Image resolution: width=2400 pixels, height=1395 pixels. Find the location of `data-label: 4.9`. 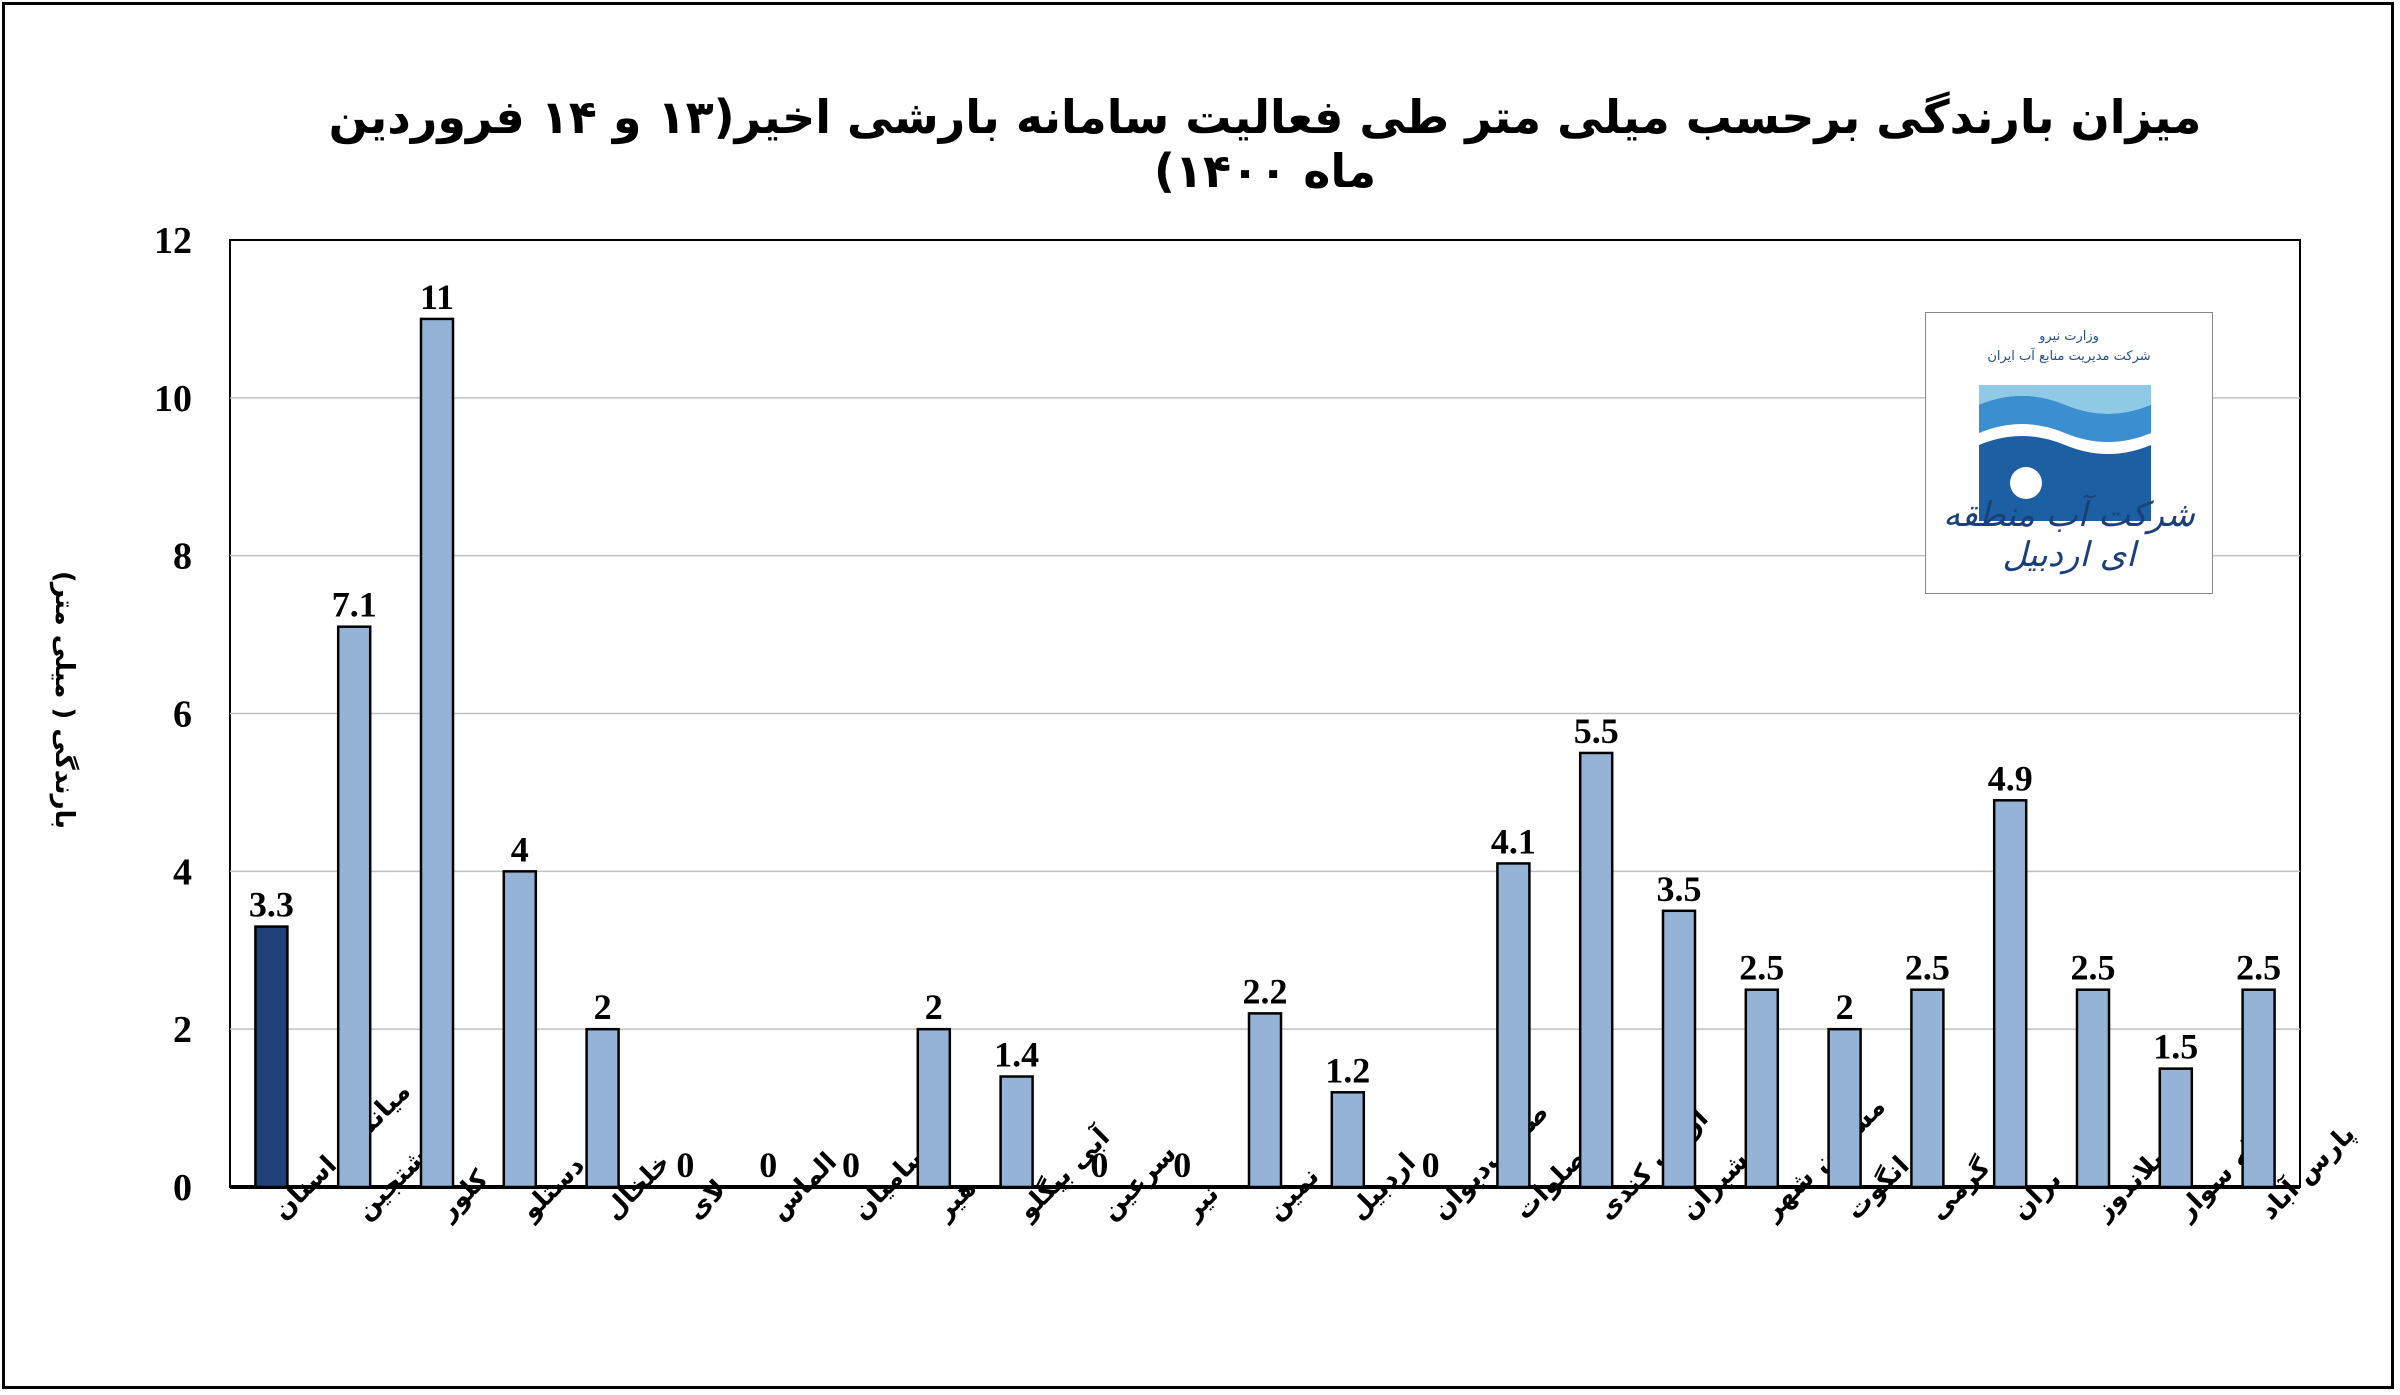

data-label: 4.9 is located at coordinates (2010, 778).